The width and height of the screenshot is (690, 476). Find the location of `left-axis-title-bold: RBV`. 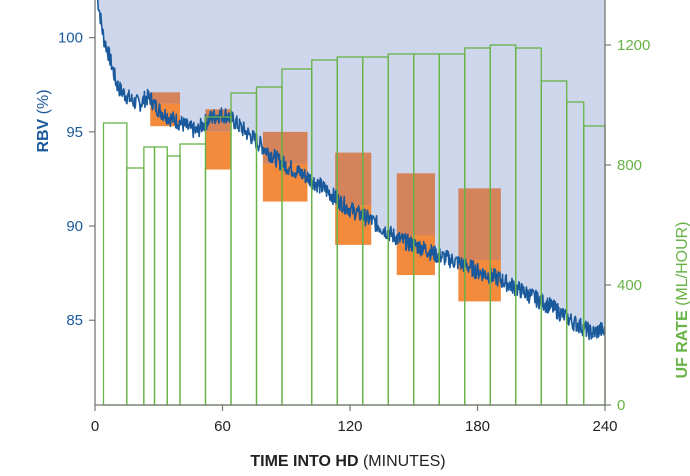

left-axis-title-bold: RBV is located at coordinates (43, 135).